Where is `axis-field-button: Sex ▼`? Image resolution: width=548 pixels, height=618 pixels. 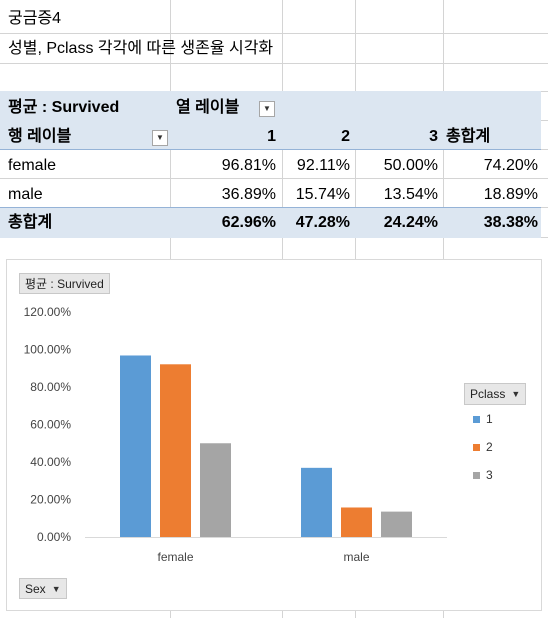 axis-field-button: Sex ▼ is located at coordinates (43, 588).